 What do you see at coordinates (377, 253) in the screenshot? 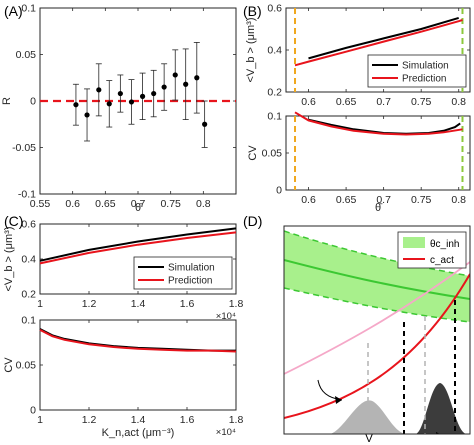
I see `theta-c-inh-band-upper` at bounding box center [377, 253].